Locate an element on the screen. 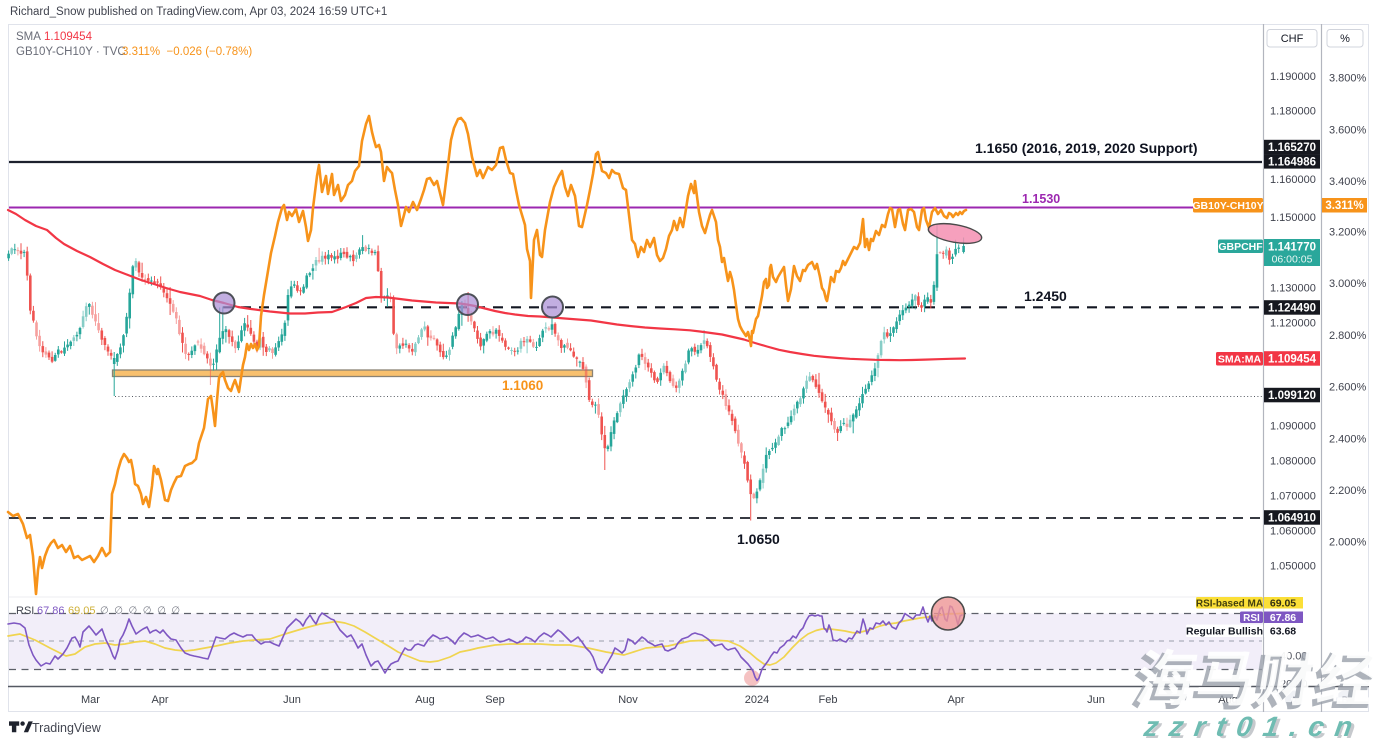 The image size is (1377, 747). svg-text: GB10Y-CH10Y · TVC is located at coordinates (71, 52).